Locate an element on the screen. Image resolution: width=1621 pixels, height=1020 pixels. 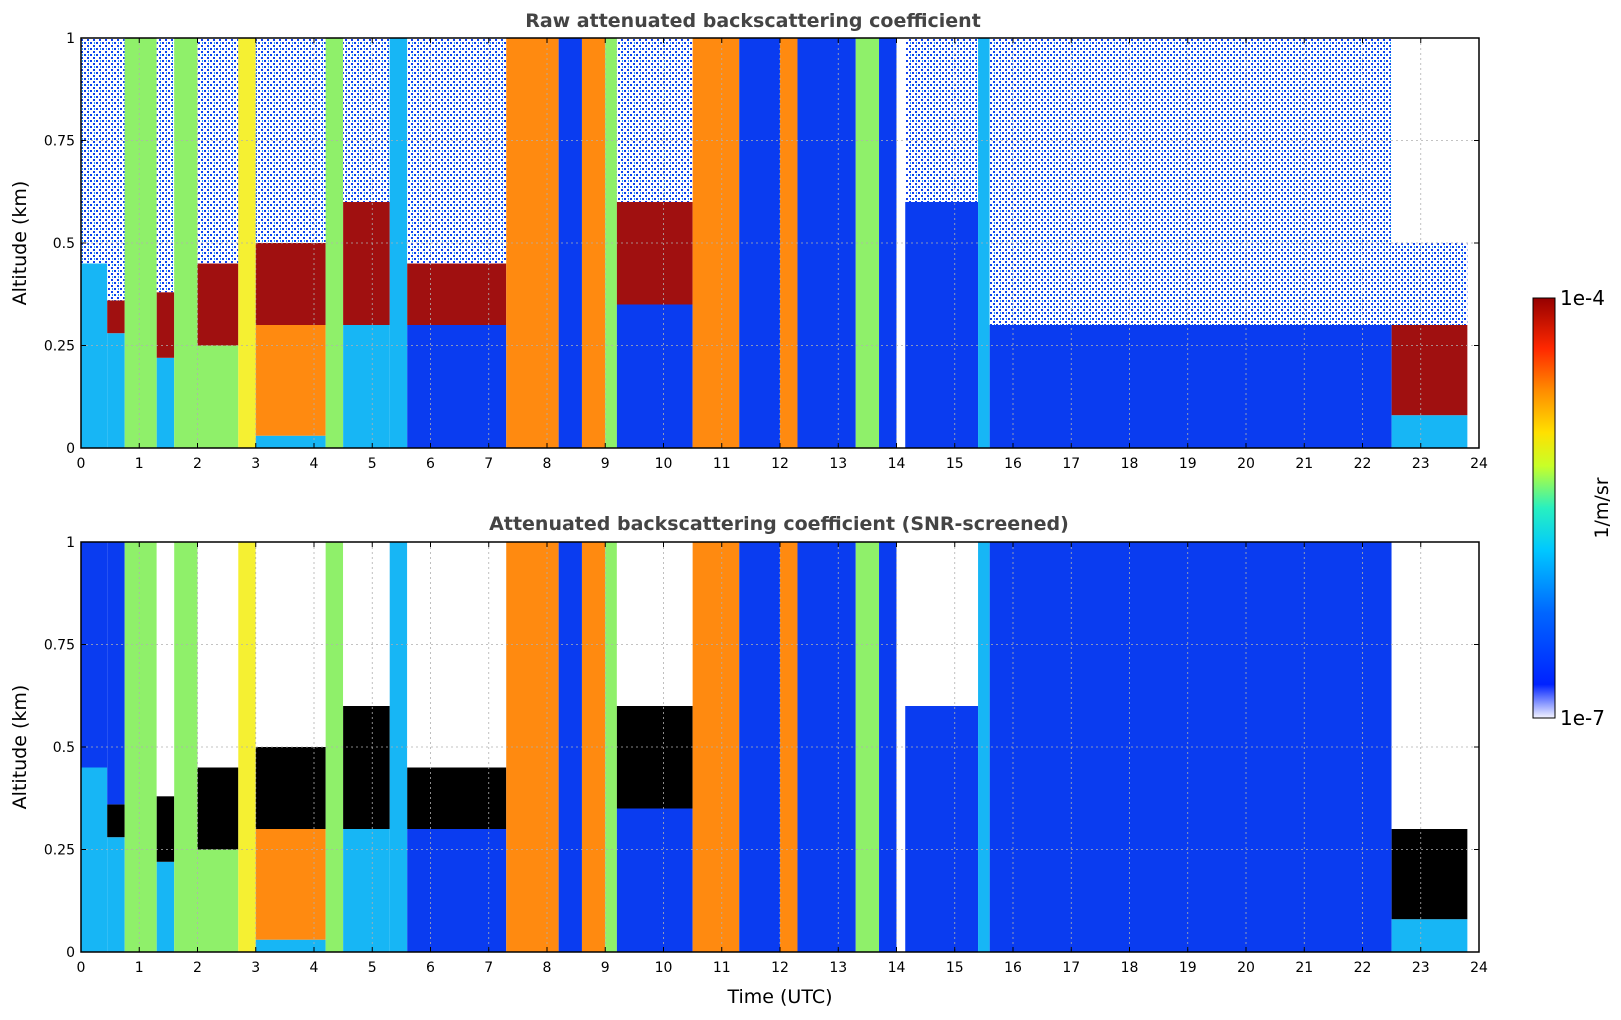
x-tick-label: 11 is located at coordinates (722, 464).